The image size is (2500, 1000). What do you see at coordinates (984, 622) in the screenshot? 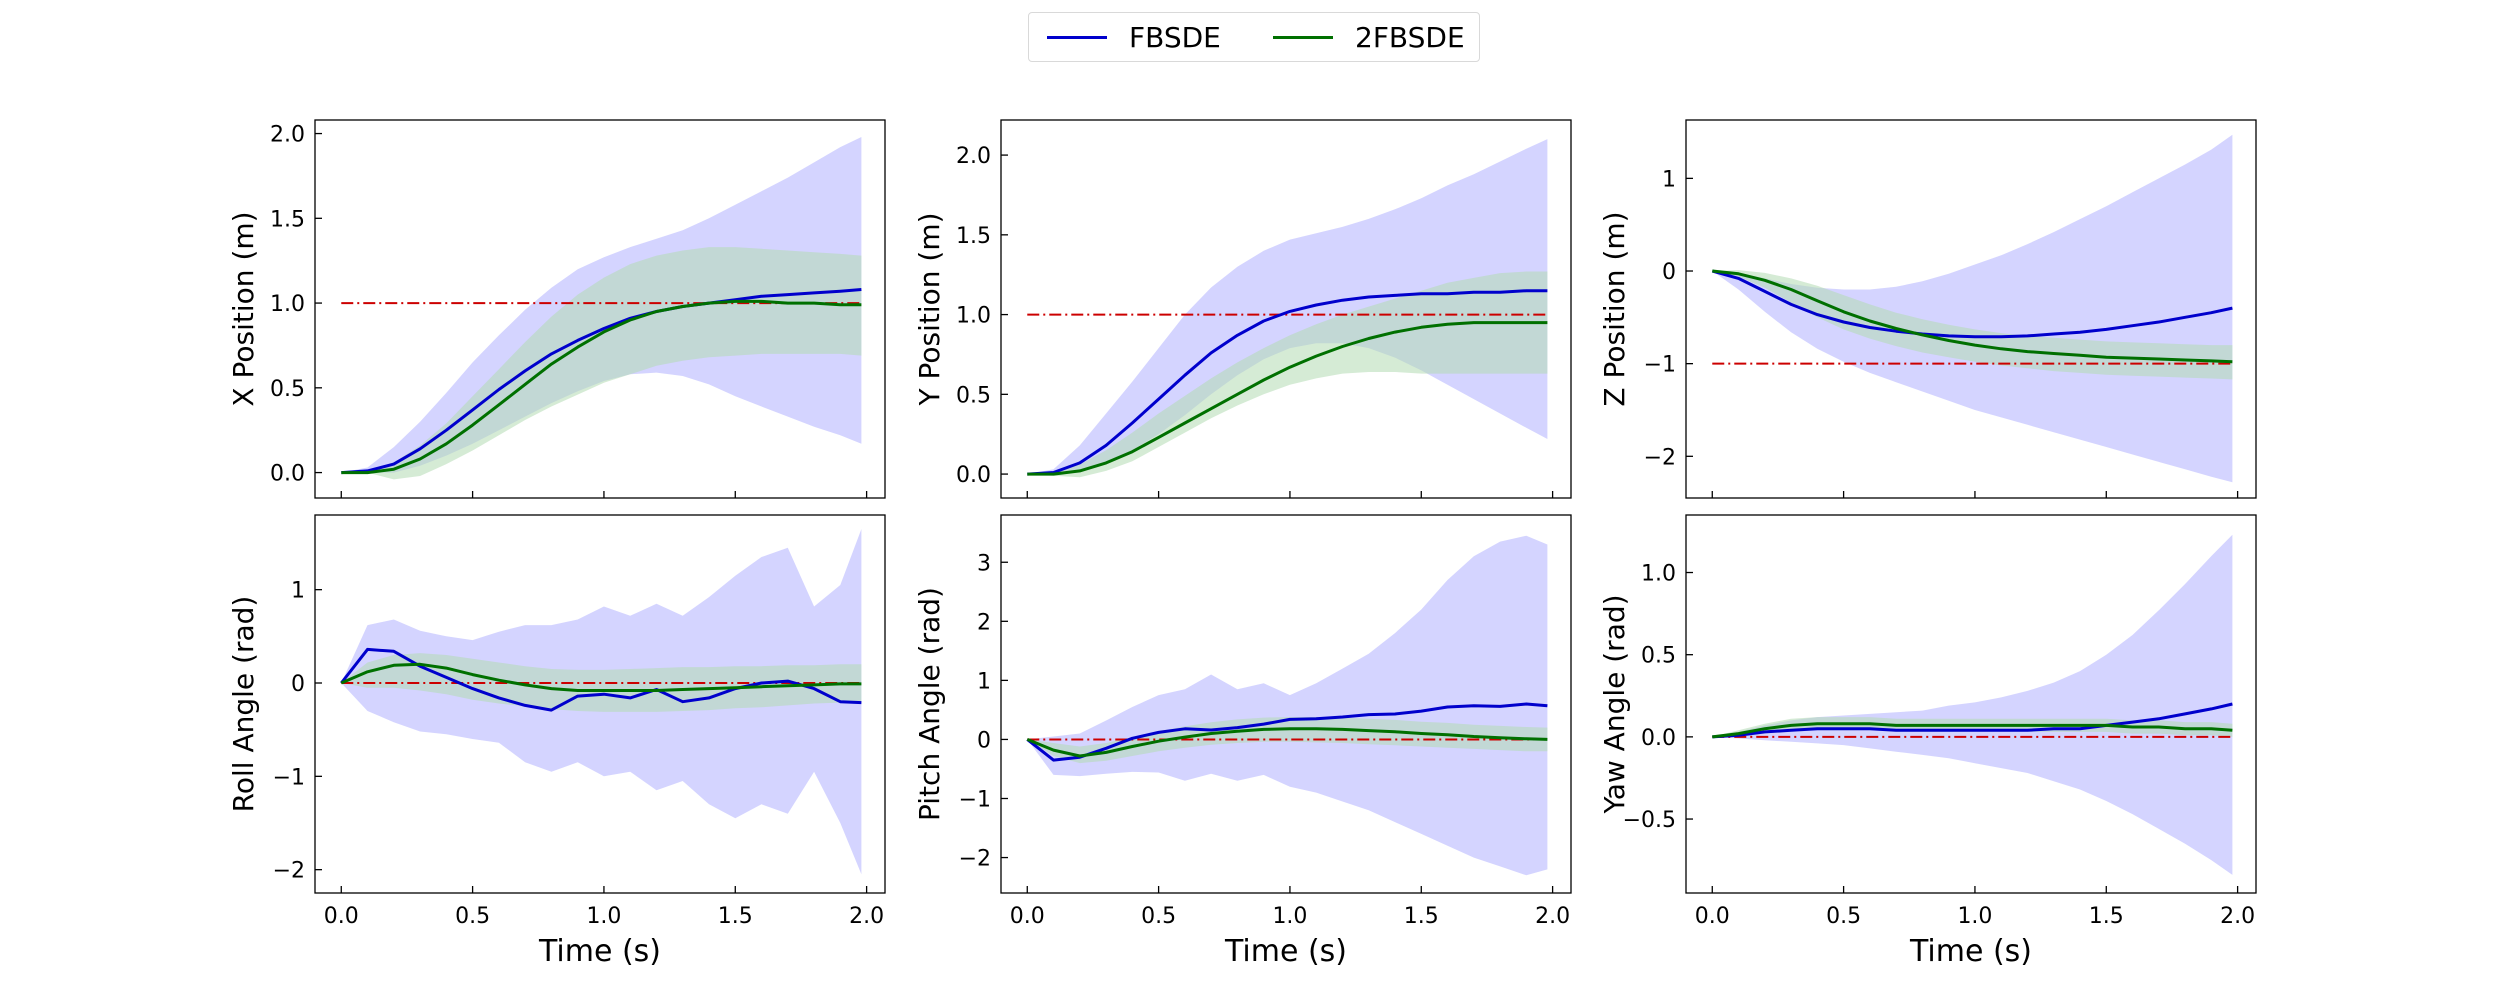
I see `y-tick-label: 2` at bounding box center [984, 622].